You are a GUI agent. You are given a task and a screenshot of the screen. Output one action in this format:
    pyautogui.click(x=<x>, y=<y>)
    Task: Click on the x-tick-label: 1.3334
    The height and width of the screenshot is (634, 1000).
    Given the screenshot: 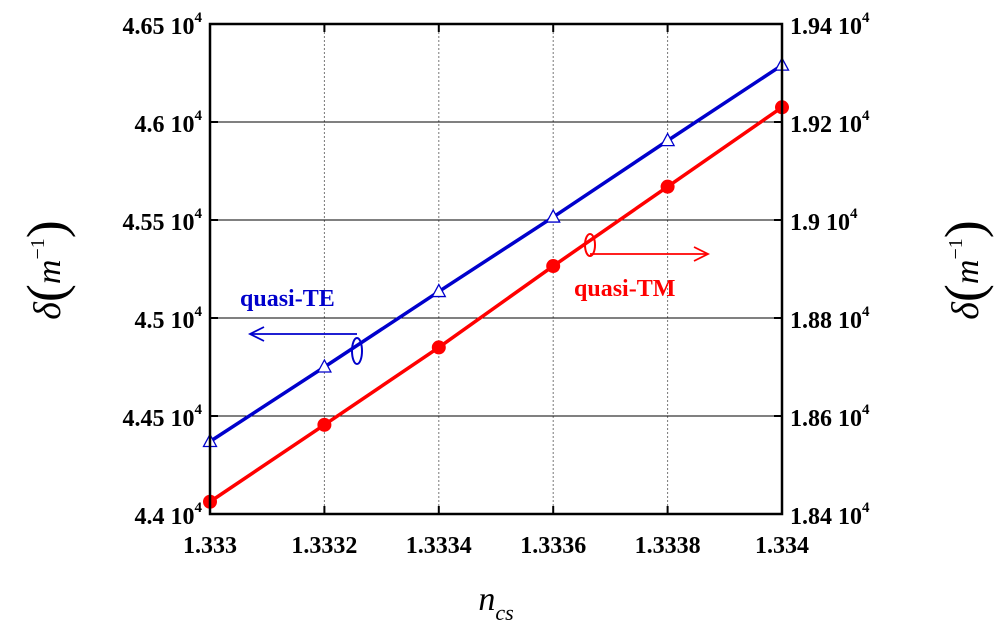 What is the action you would take?
    pyautogui.click(x=439, y=546)
    